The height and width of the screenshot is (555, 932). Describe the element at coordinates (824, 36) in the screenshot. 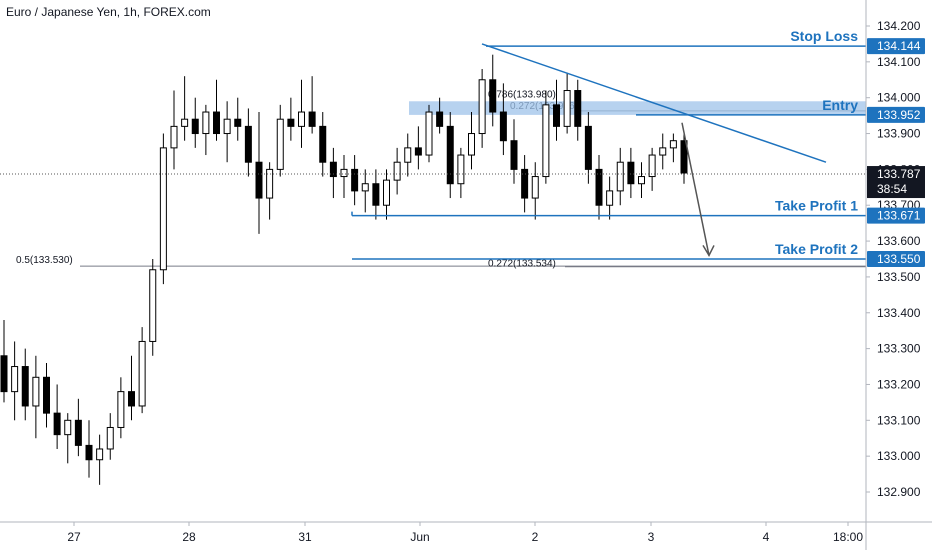

I see `stop-loss-label: Stop Loss` at that location.